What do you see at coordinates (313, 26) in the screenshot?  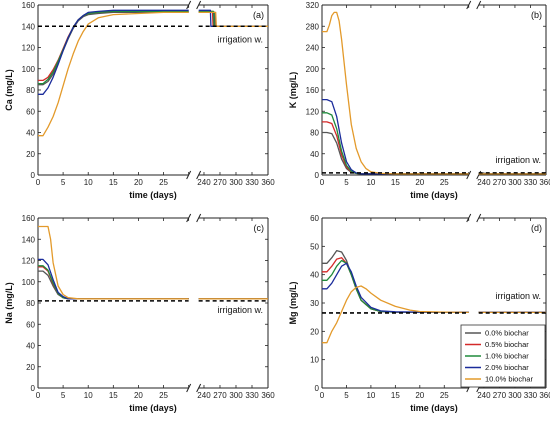 I see `y-tick-label: 280` at bounding box center [313, 26].